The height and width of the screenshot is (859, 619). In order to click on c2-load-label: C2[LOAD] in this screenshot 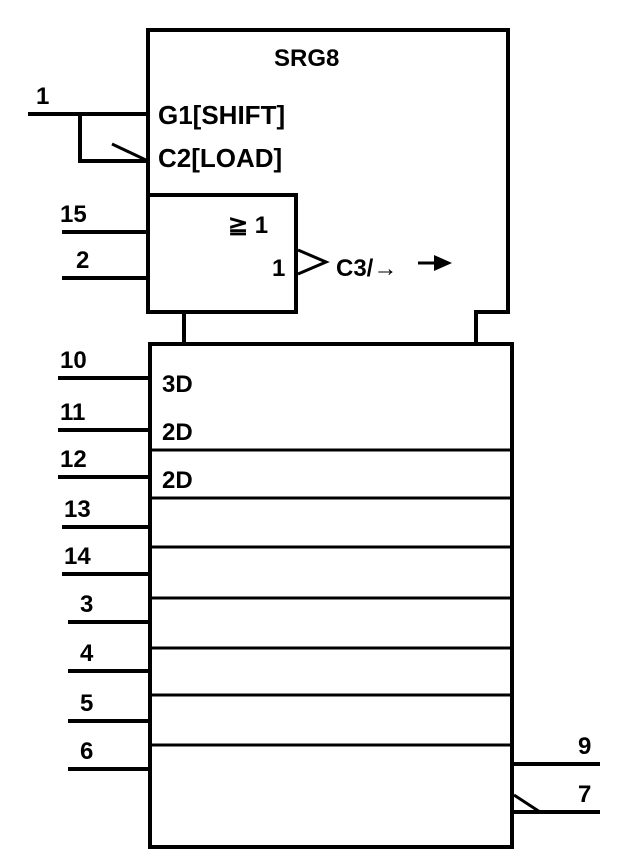, I will do `click(220, 158)`.